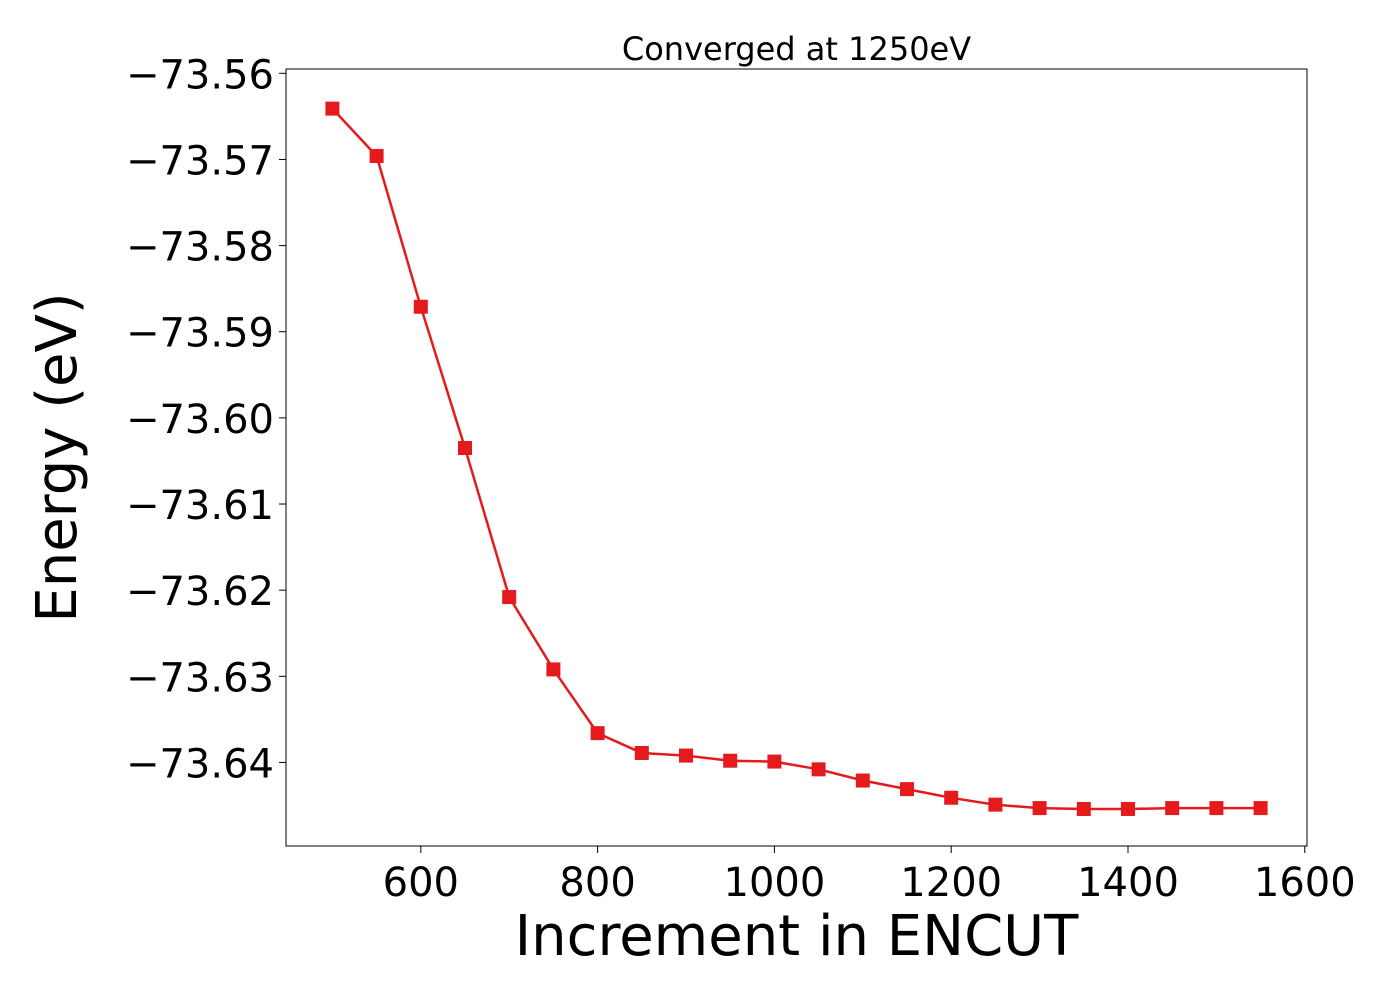 This screenshot has height=1000, width=1400. Describe the element at coordinates (200, 248) in the screenshot. I see `y-tick-label: −73.58` at that location.